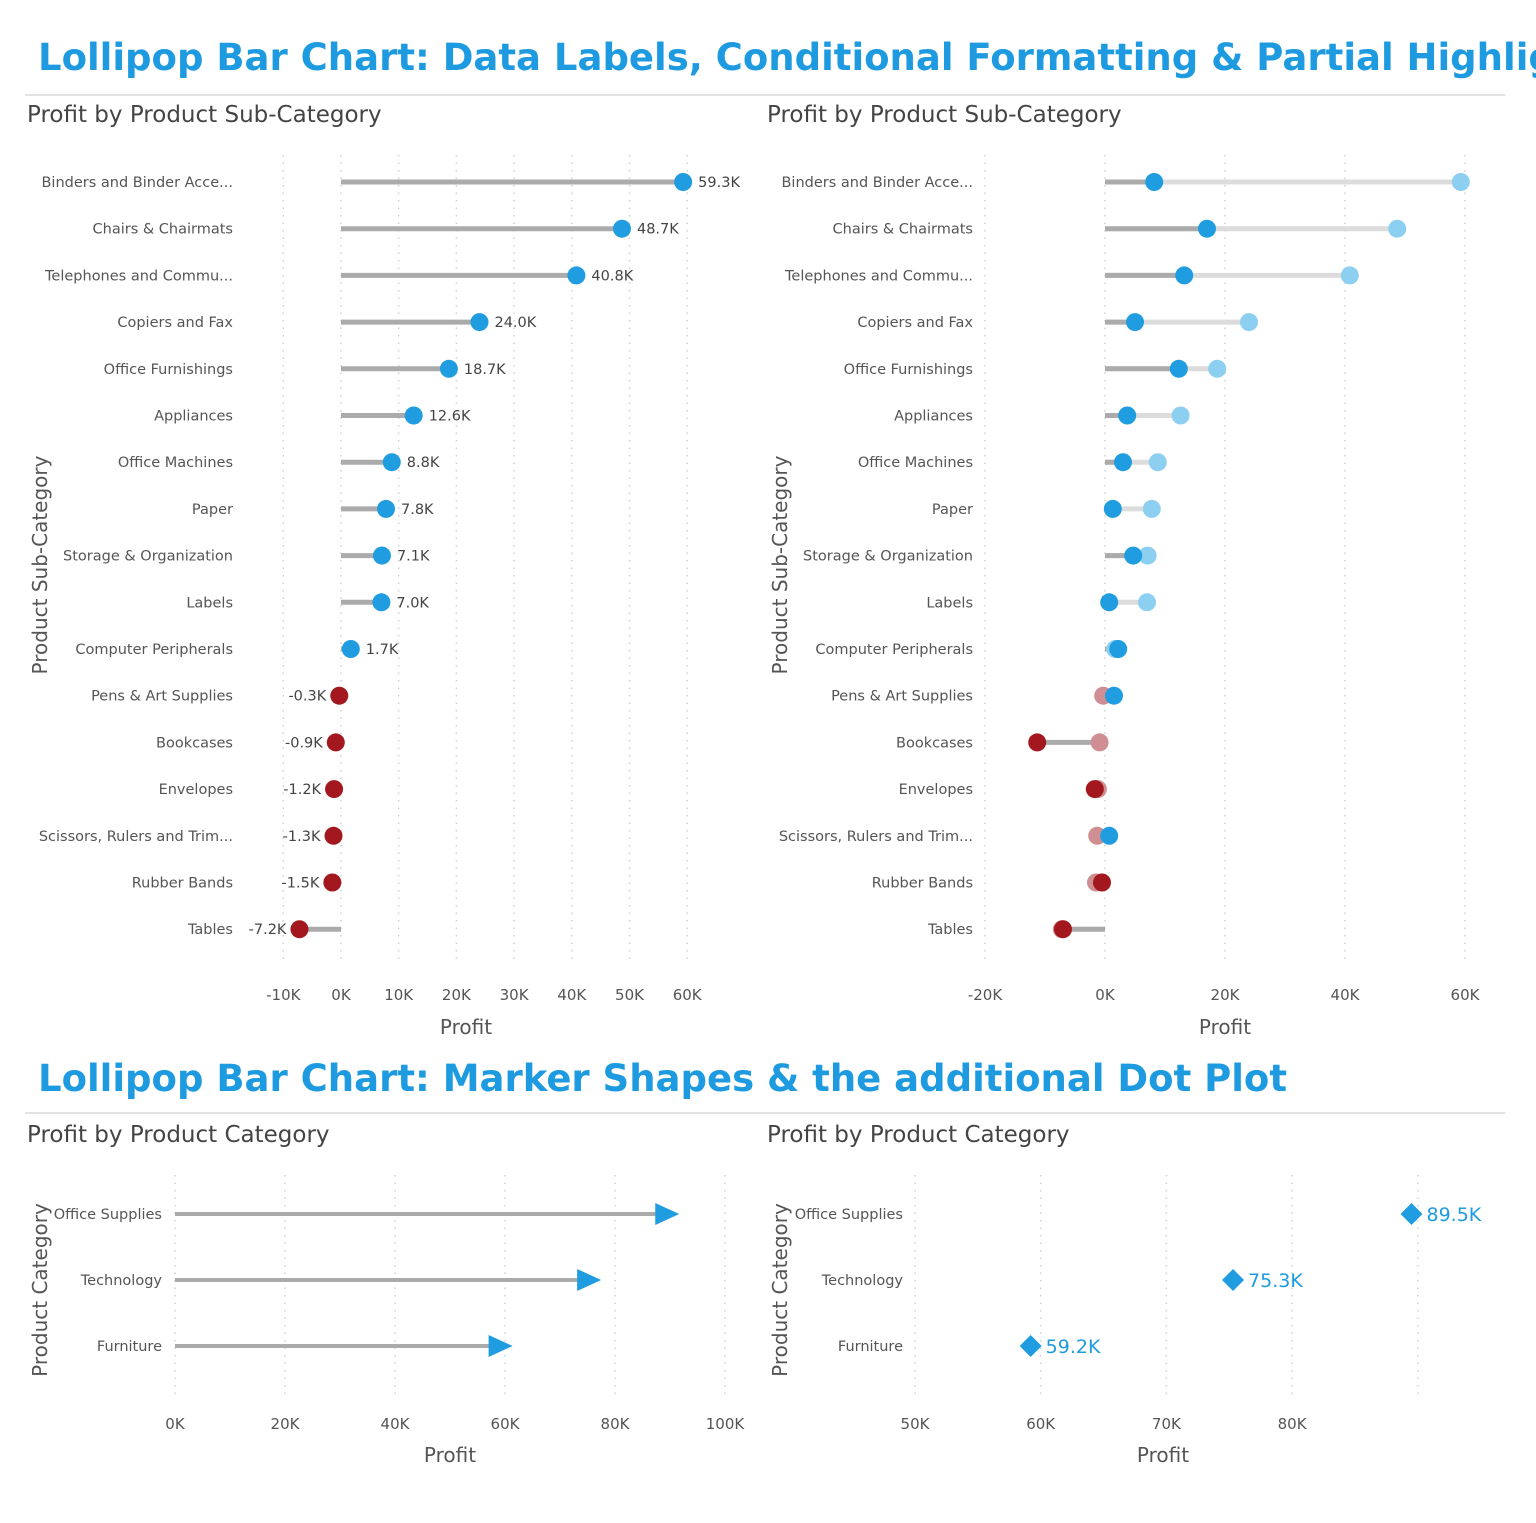  What do you see at coordinates (382, 650) in the screenshot?
I see `data-label: 1.7K` at bounding box center [382, 650].